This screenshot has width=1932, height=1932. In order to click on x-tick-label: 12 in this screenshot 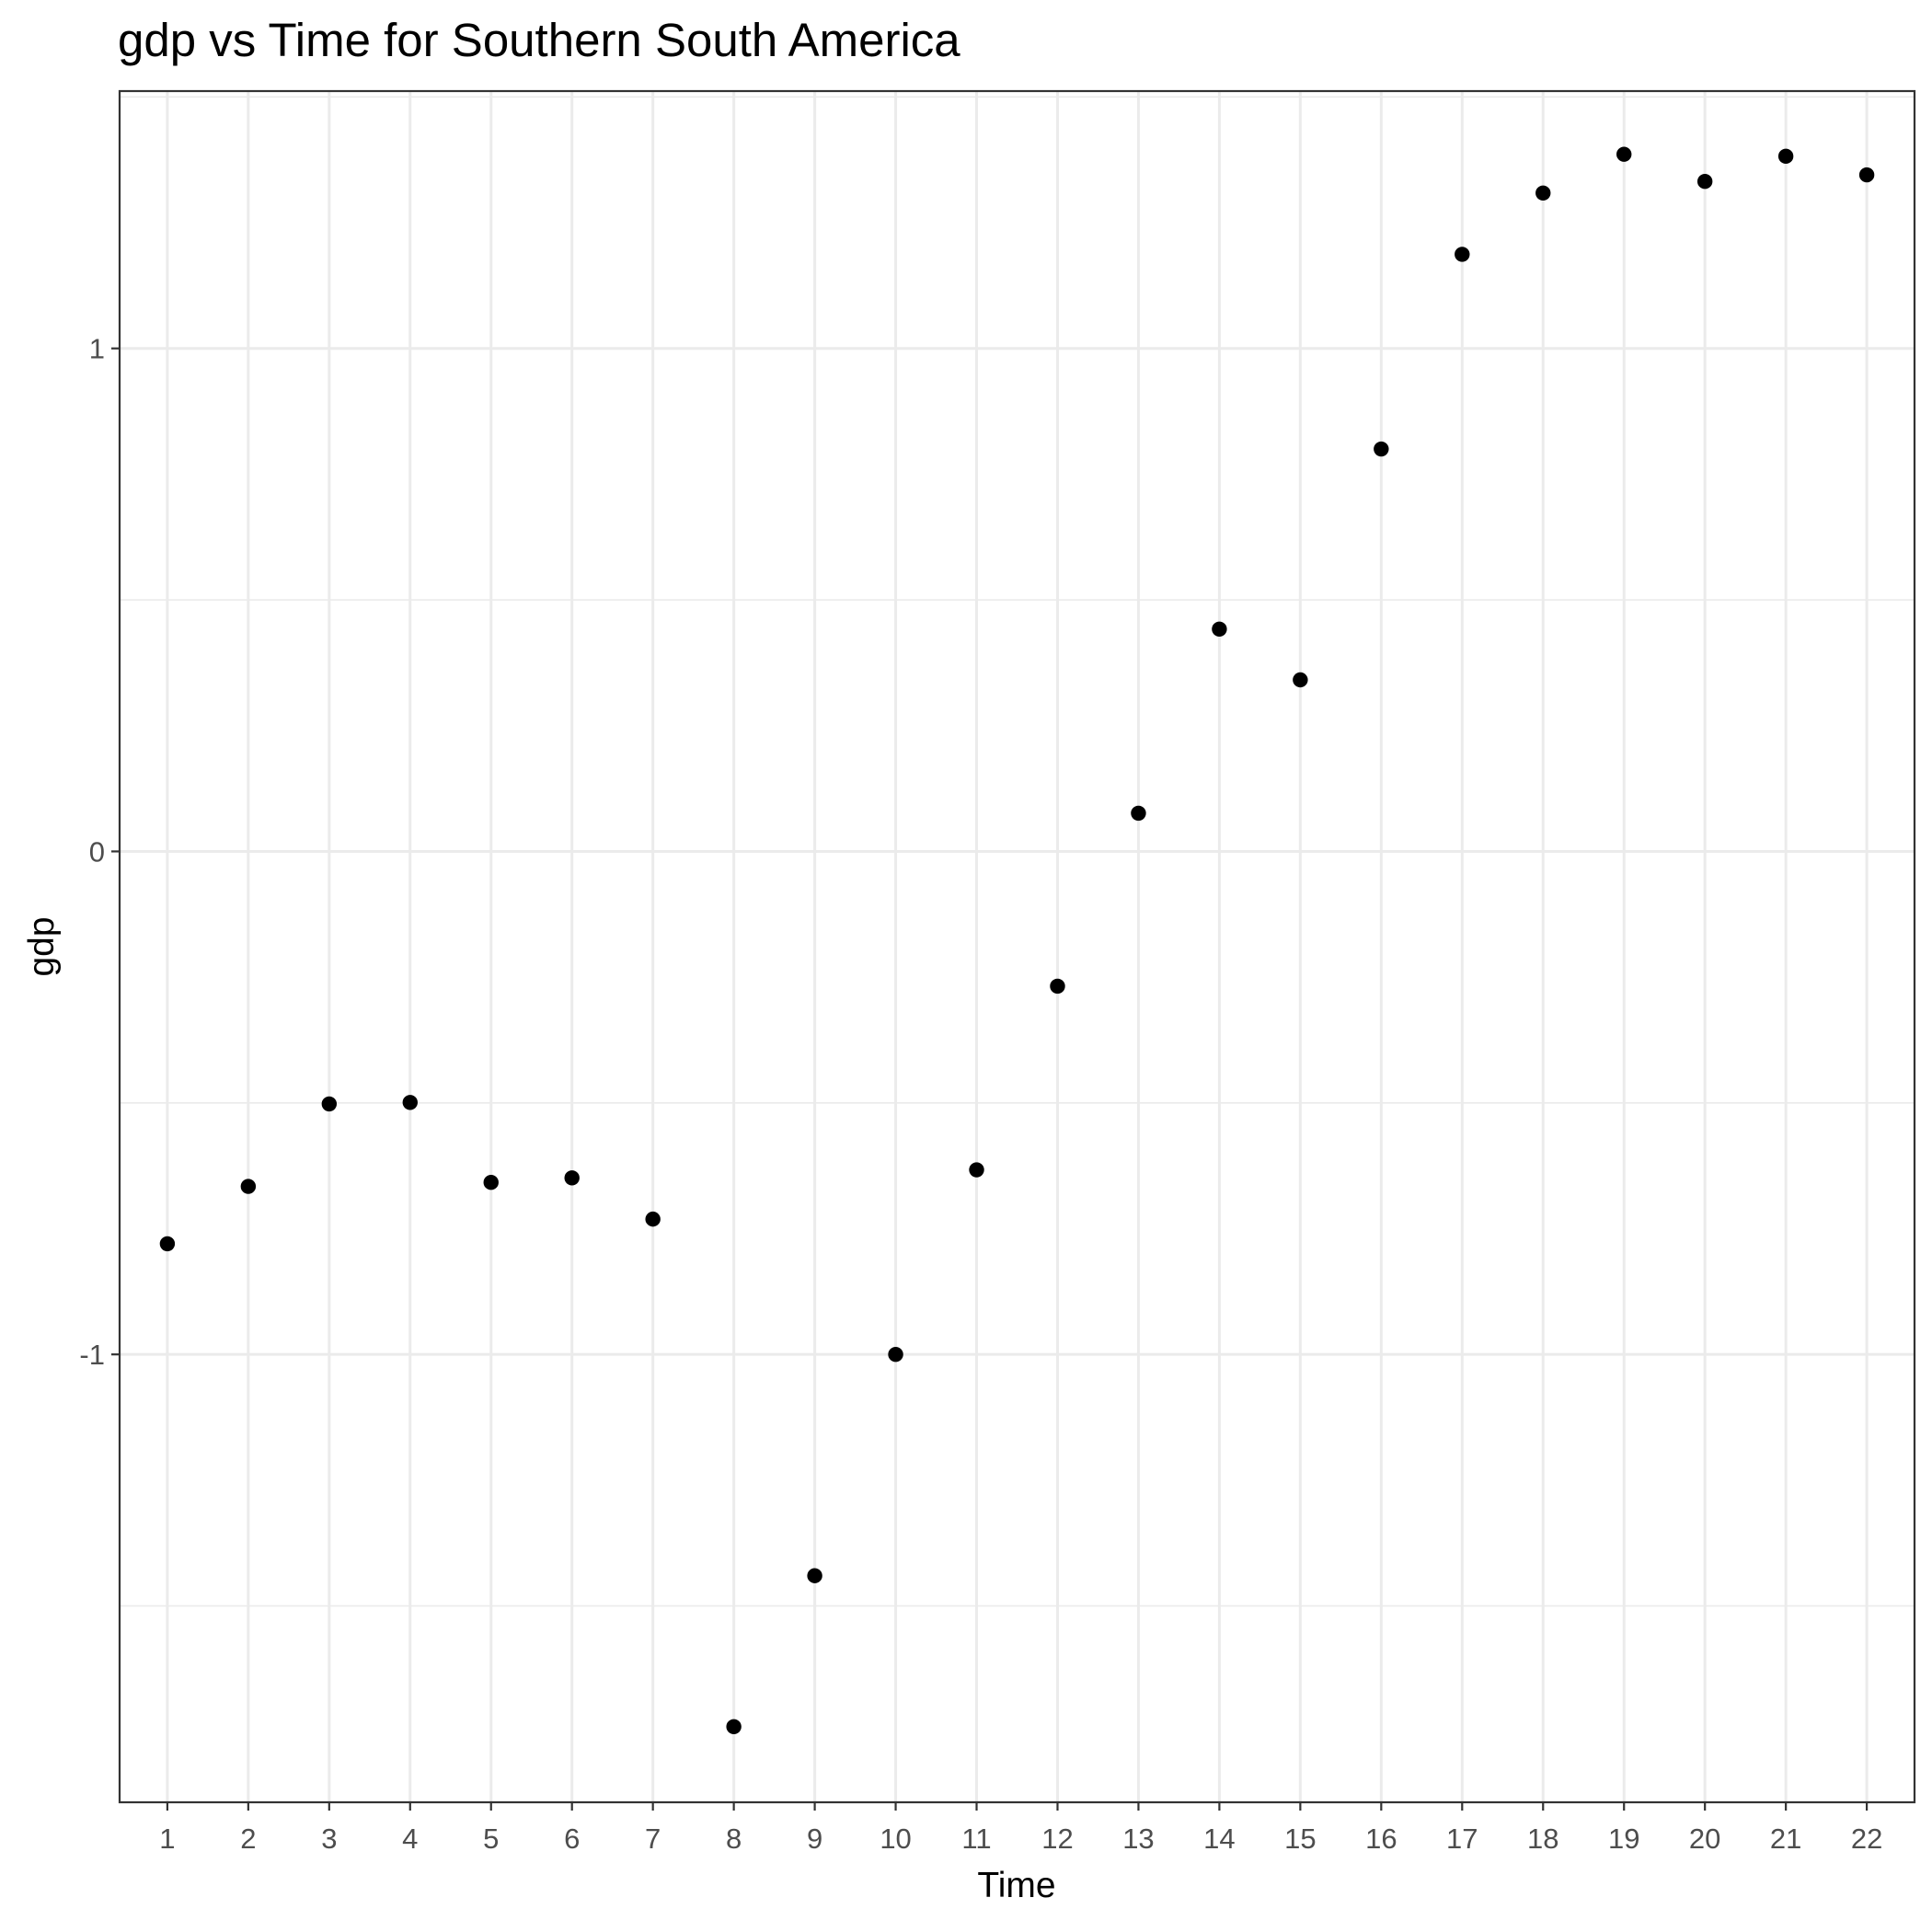, I will do `click(1057, 1839)`.